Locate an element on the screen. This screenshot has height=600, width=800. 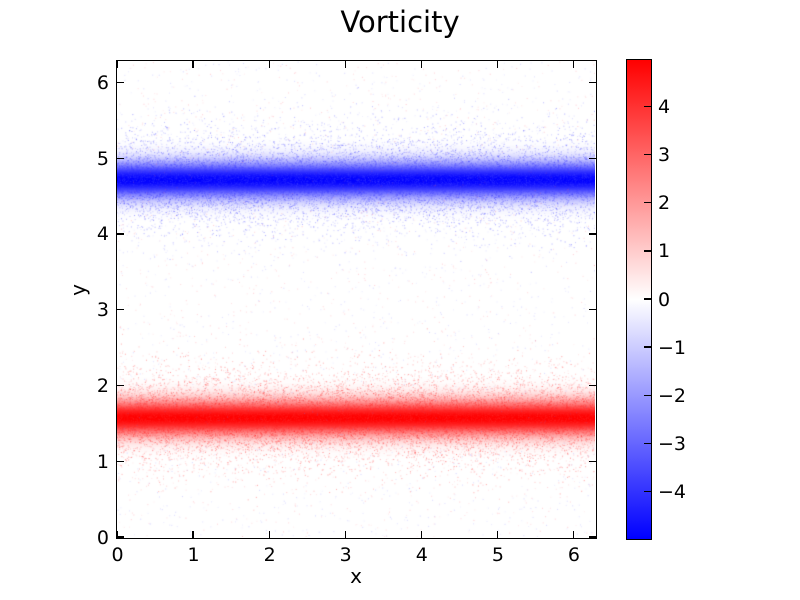
y-tick-label: 1 is located at coordinates (102, 461).